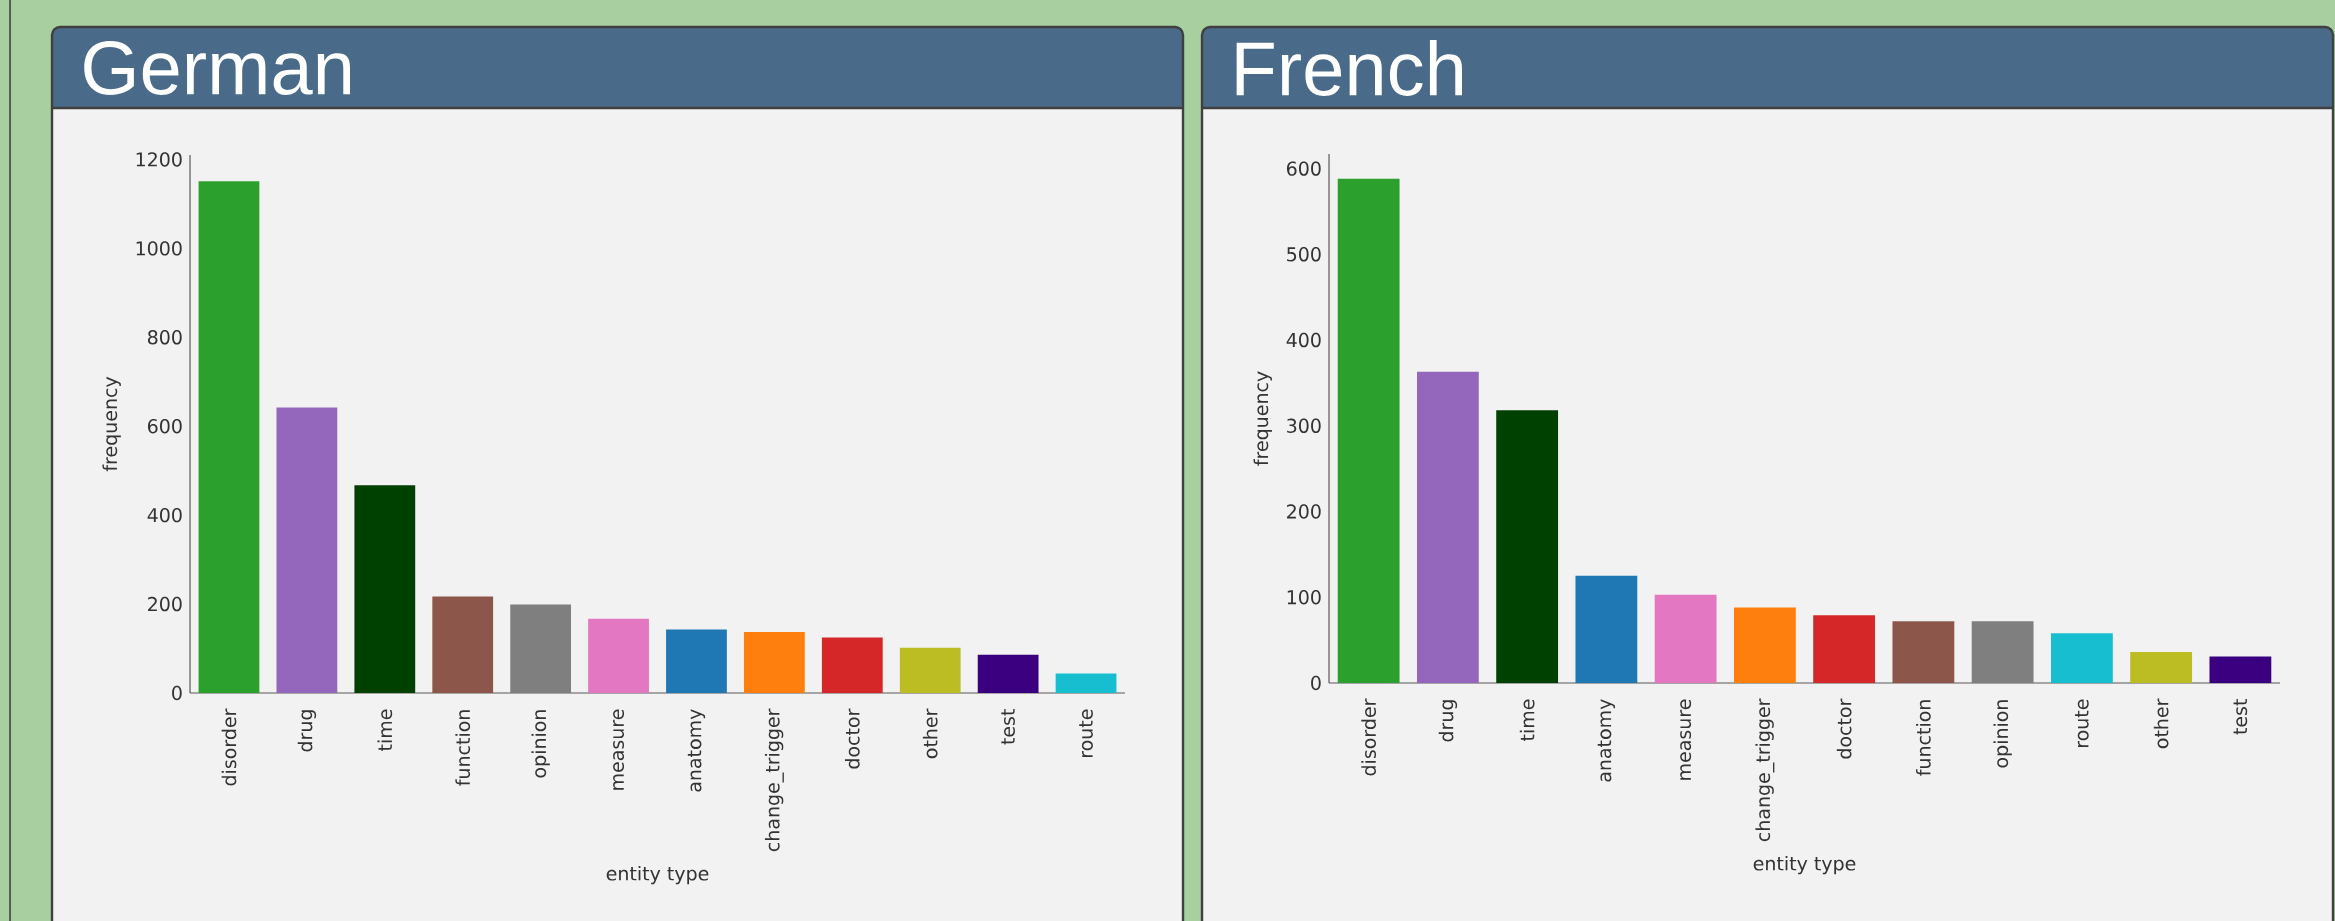 This screenshot has width=2335, height=921. What do you see at coordinates (1349, 68) in the screenshot?
I see `chart-title: French` at bounding box center [1349, 68].